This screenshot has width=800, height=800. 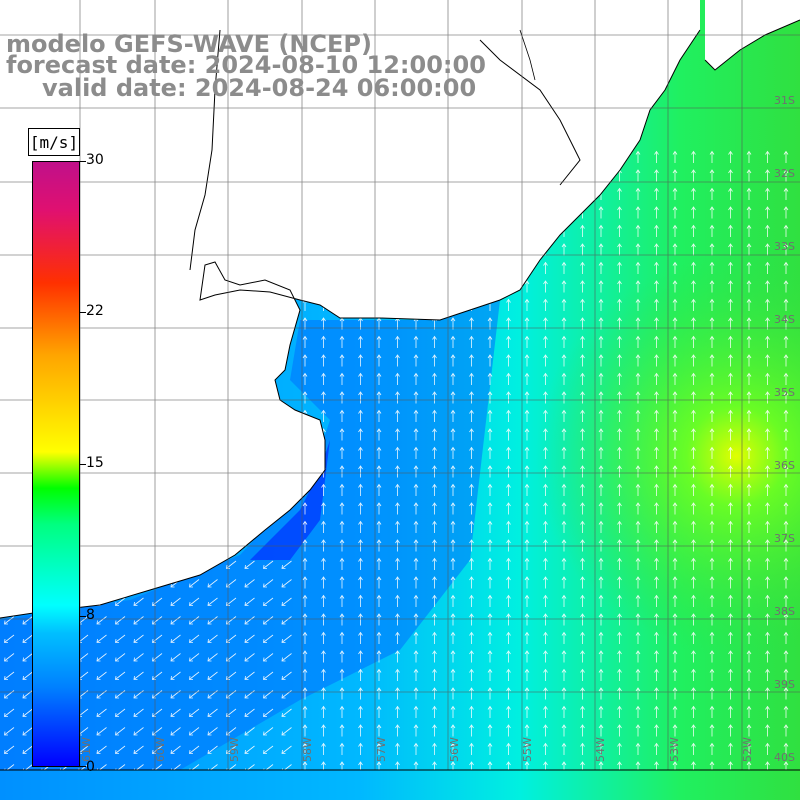 I want to click on colorbar-tick-label: 30, so click(x=95, y=160).